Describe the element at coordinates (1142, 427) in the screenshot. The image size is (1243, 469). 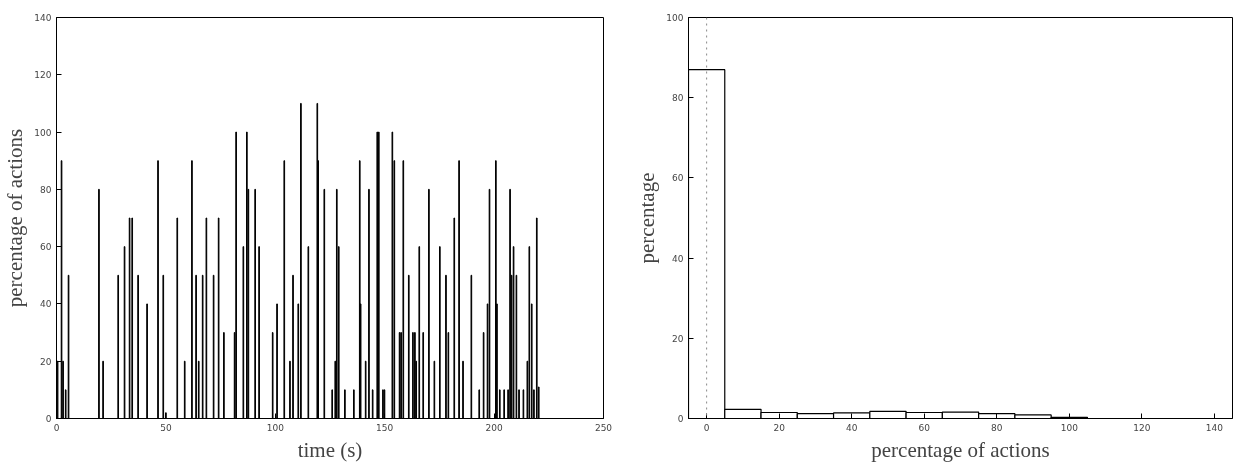
I see `x-tick-label: 120` at that location.